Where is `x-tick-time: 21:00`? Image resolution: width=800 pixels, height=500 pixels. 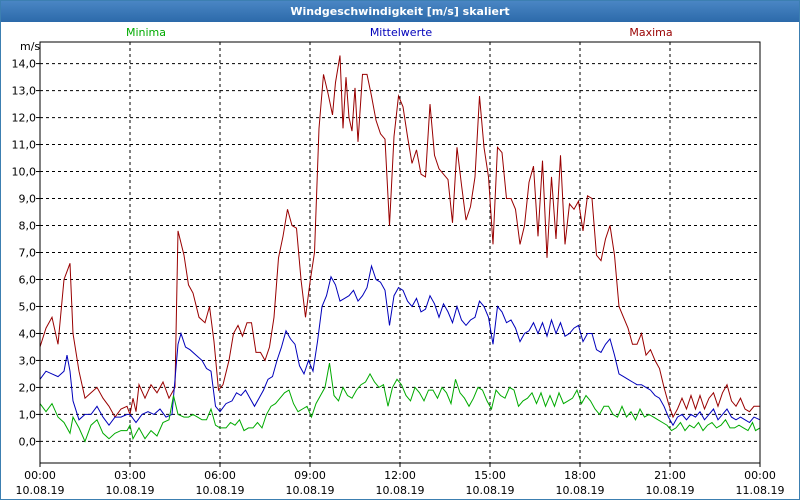 x-tick-time: 21:00 is located at coordinates (670, 475).